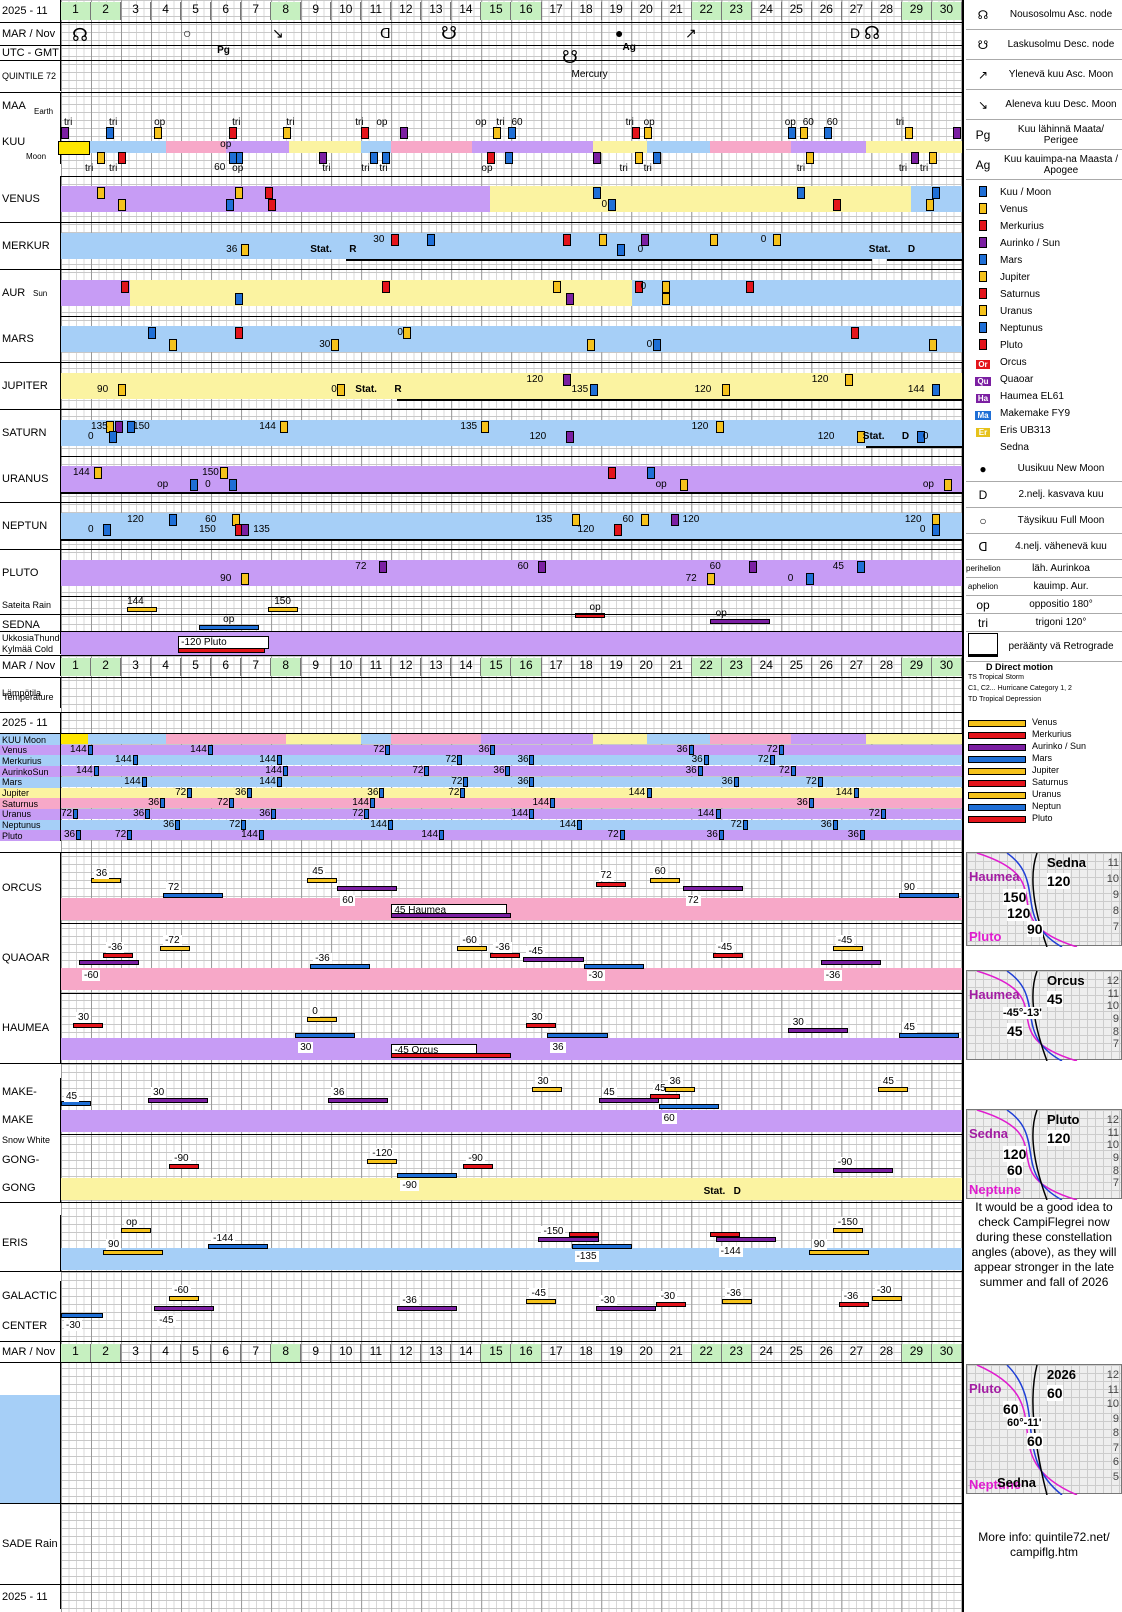  I want to click on mini-chart: Sedna Haumea Pluto 120 150 120 90 11 10 9 8 7, so click(1044, 899).